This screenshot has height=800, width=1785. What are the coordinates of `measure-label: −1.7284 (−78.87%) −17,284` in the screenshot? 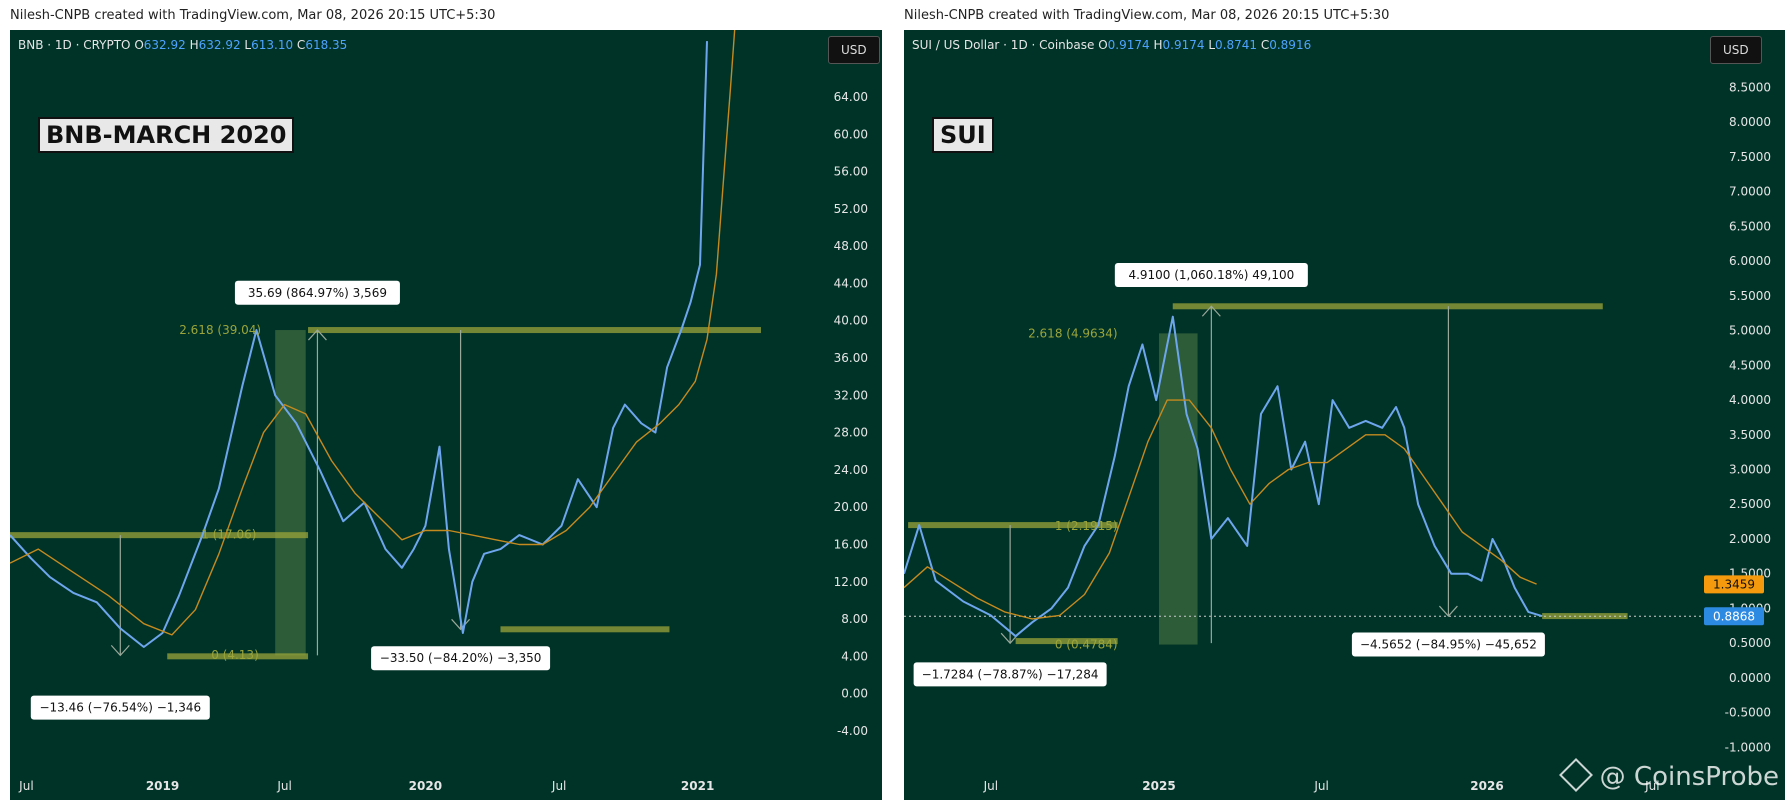 It's located at (1010, 674).